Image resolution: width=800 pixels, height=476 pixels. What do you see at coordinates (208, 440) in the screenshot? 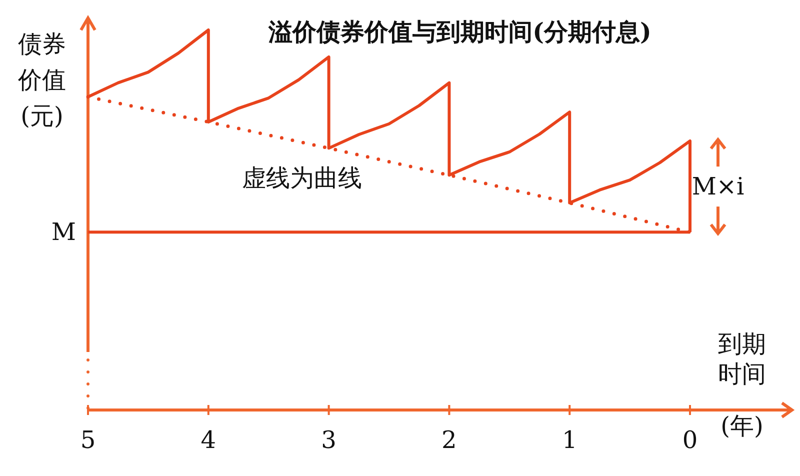
I see `x-tick-label: 4` at bounding box center [208, 440].